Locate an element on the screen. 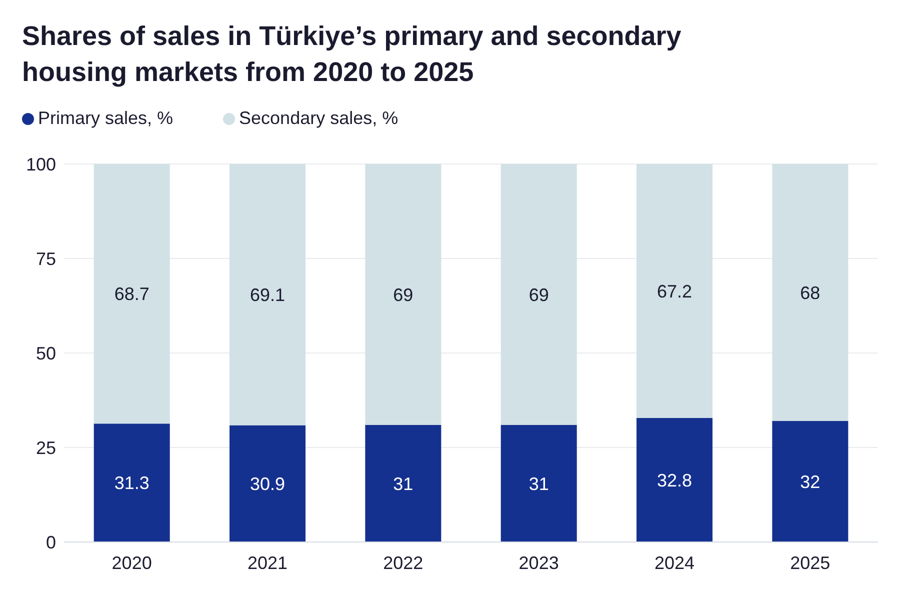 The image size is (900, 600). data-label: 68 is located at coordinates (810, 292).